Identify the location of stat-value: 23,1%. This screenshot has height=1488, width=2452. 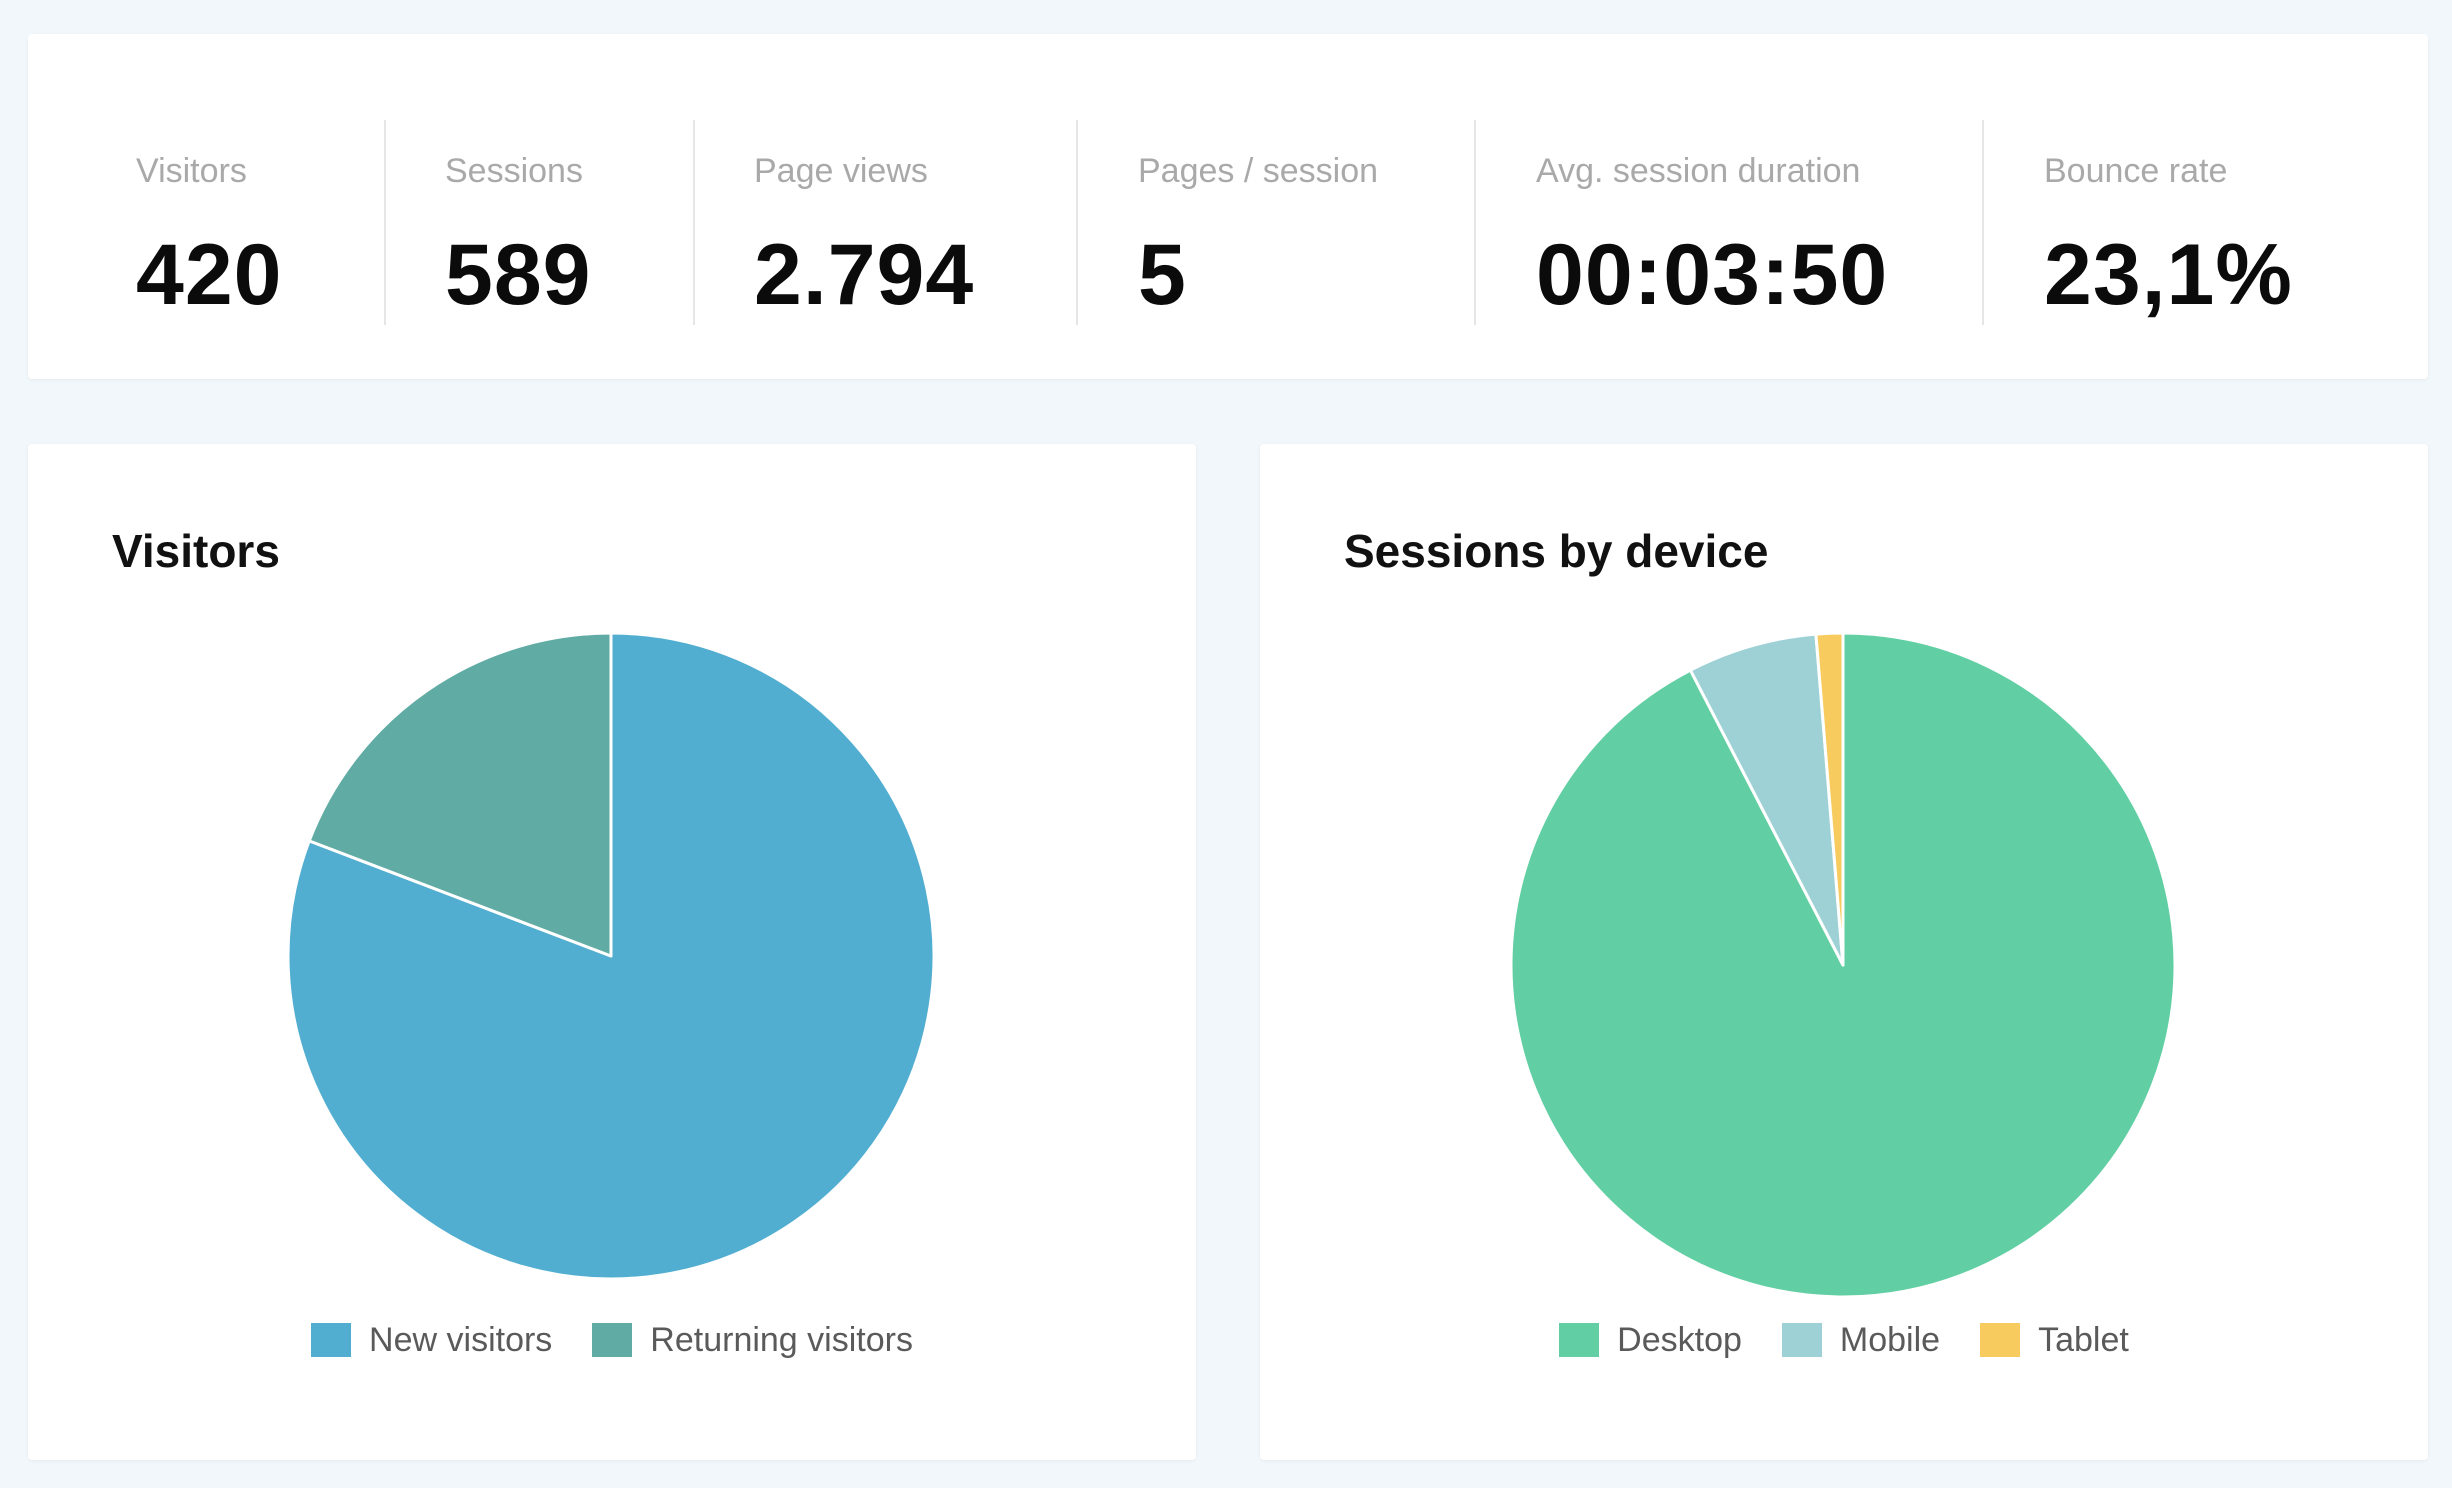
(2168, 275).